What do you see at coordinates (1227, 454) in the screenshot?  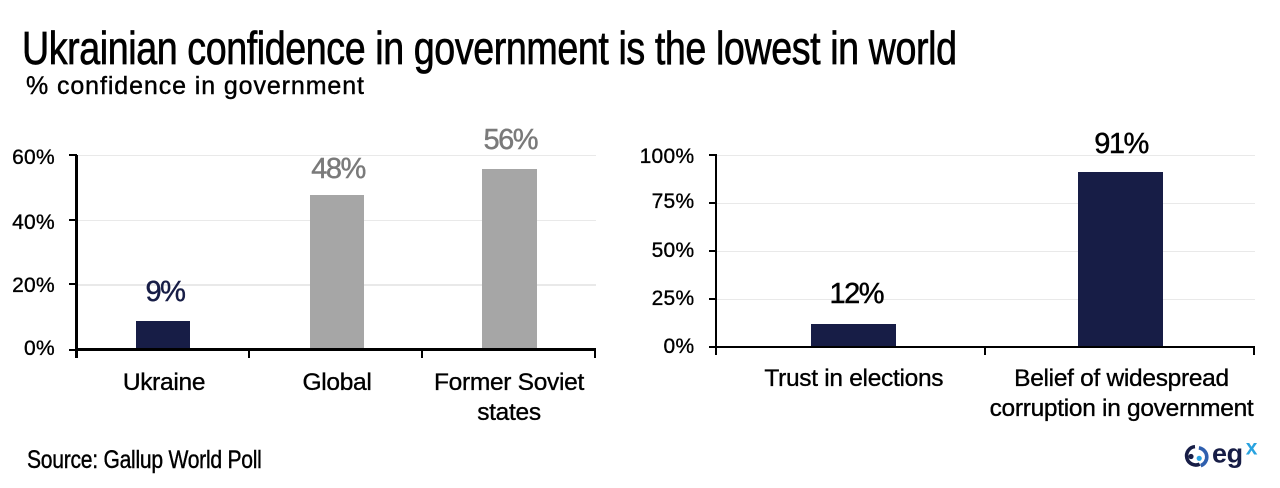 I see `svg-text: eg` at bounding box center [1227, 454].